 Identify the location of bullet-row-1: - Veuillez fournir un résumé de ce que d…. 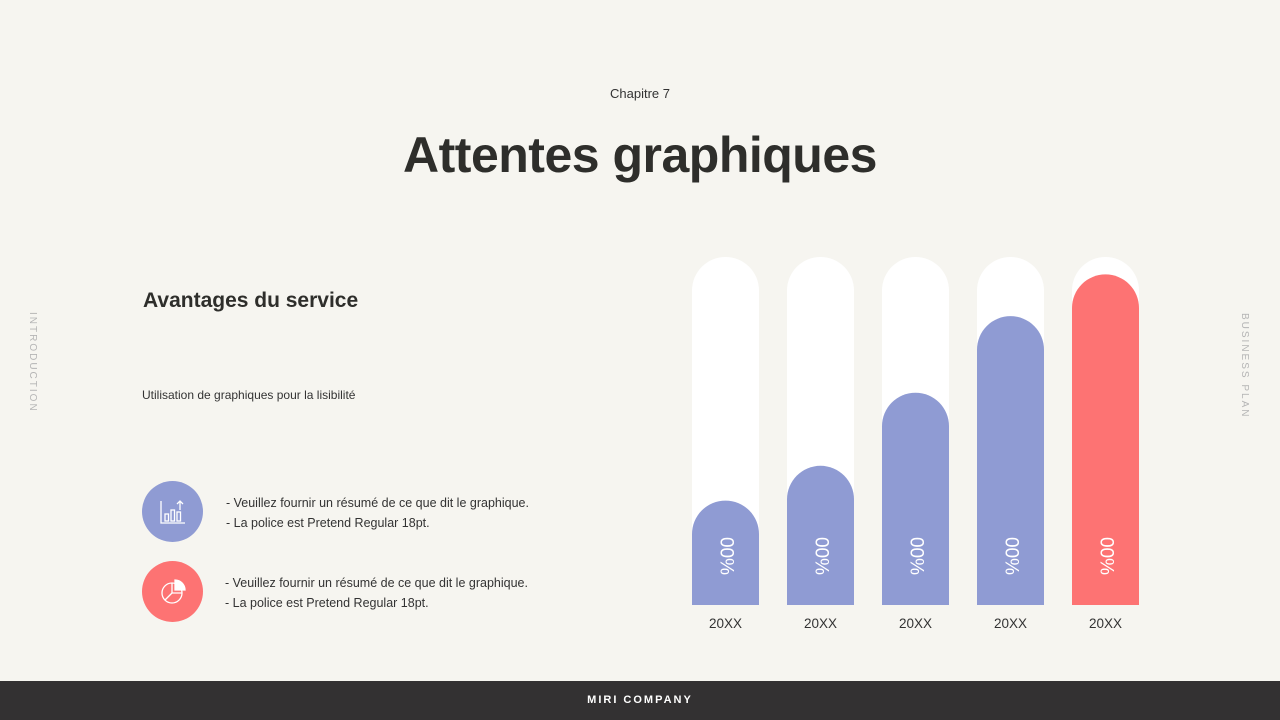
(402, 512).